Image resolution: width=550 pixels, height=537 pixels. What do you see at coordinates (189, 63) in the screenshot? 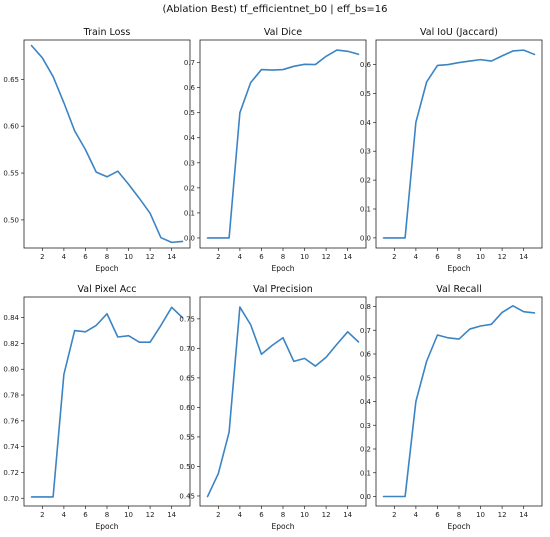
I see `val-dice-ytick-label: 0.7` at bounding box center [189, 63].